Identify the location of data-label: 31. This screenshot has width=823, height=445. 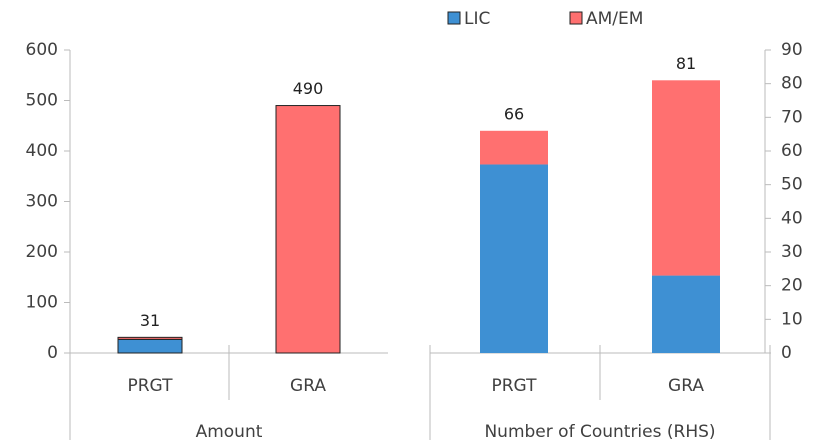
(150, 320).